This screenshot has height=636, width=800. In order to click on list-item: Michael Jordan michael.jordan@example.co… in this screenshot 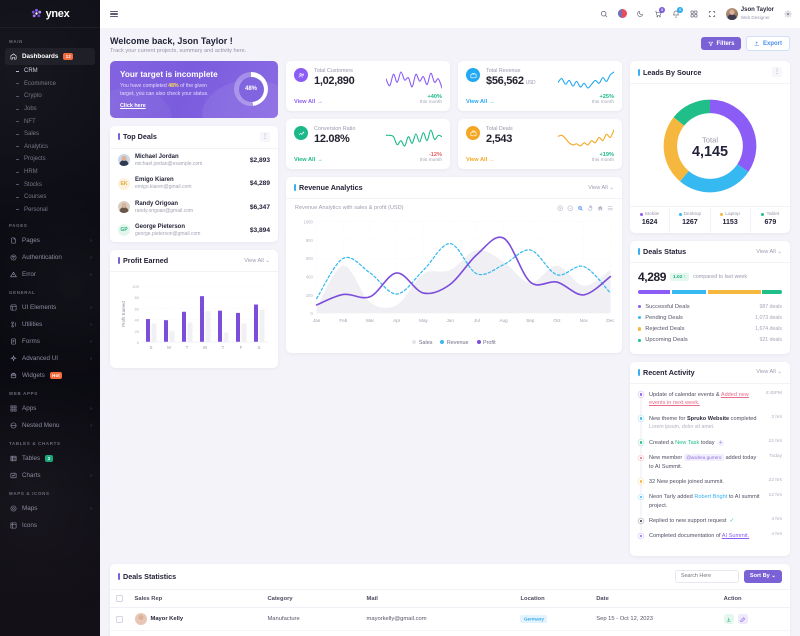, I will do `click(194, 160)`.